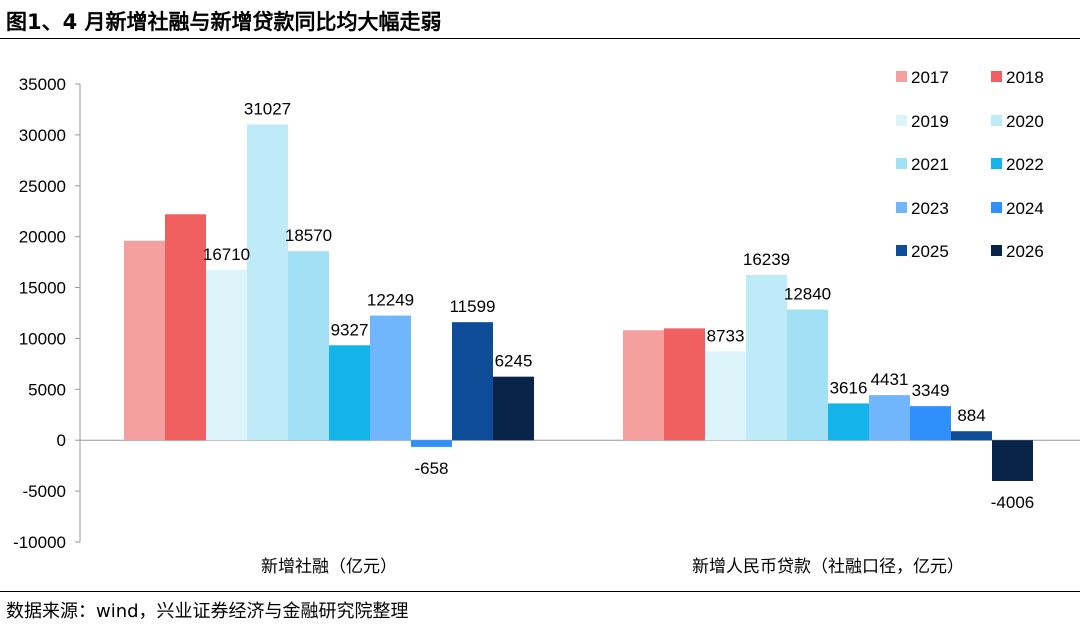 This screenshot has width=1080, height=625. Describe the element at coordinates (726, 335) in the screenshot. I see `data-label: 8733` at that location.